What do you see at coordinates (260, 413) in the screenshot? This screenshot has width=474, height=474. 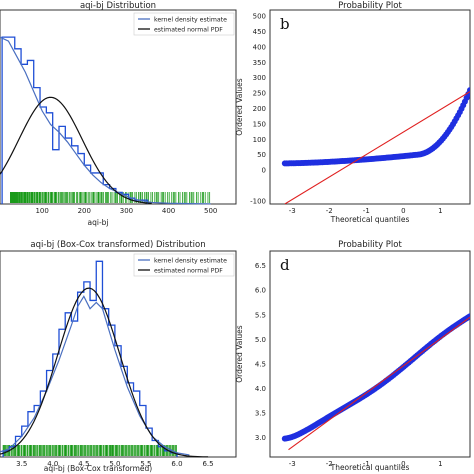 I see `y-tick-label-d: 3.5` at bounding box center [260, 413].